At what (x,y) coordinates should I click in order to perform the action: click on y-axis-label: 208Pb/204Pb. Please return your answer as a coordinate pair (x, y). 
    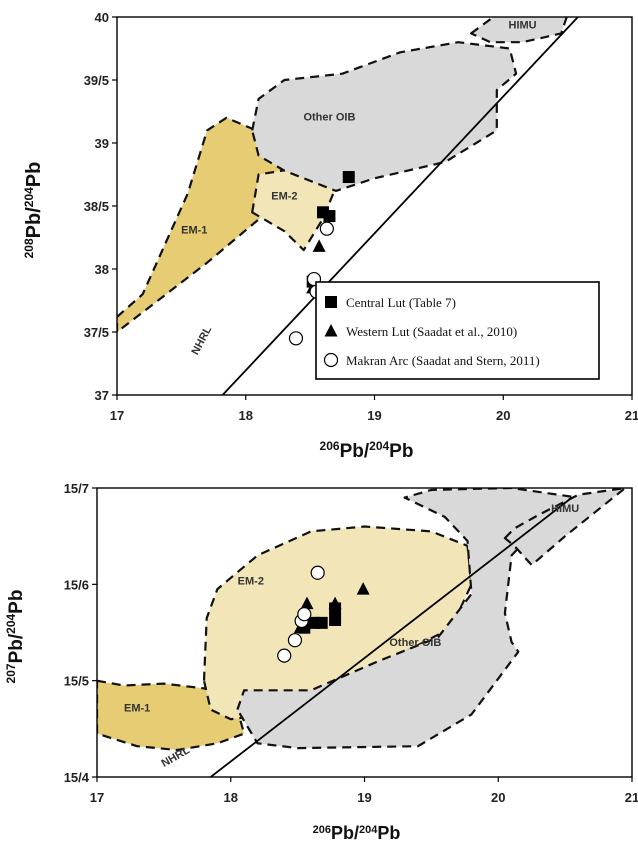
    Looking at the image, I should click on (33, 210).